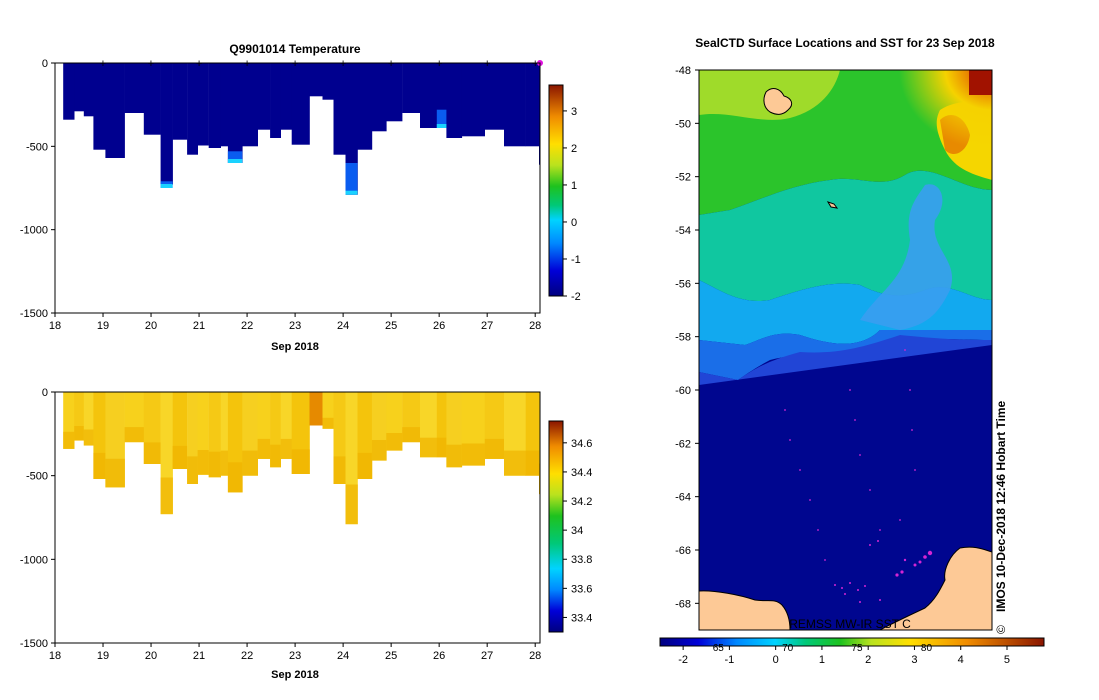 This screenshot has height=700, width=1099. Describe the element at coordinates (391, 656) in the screenshot. I see `x-tick-label: 25` at that location.